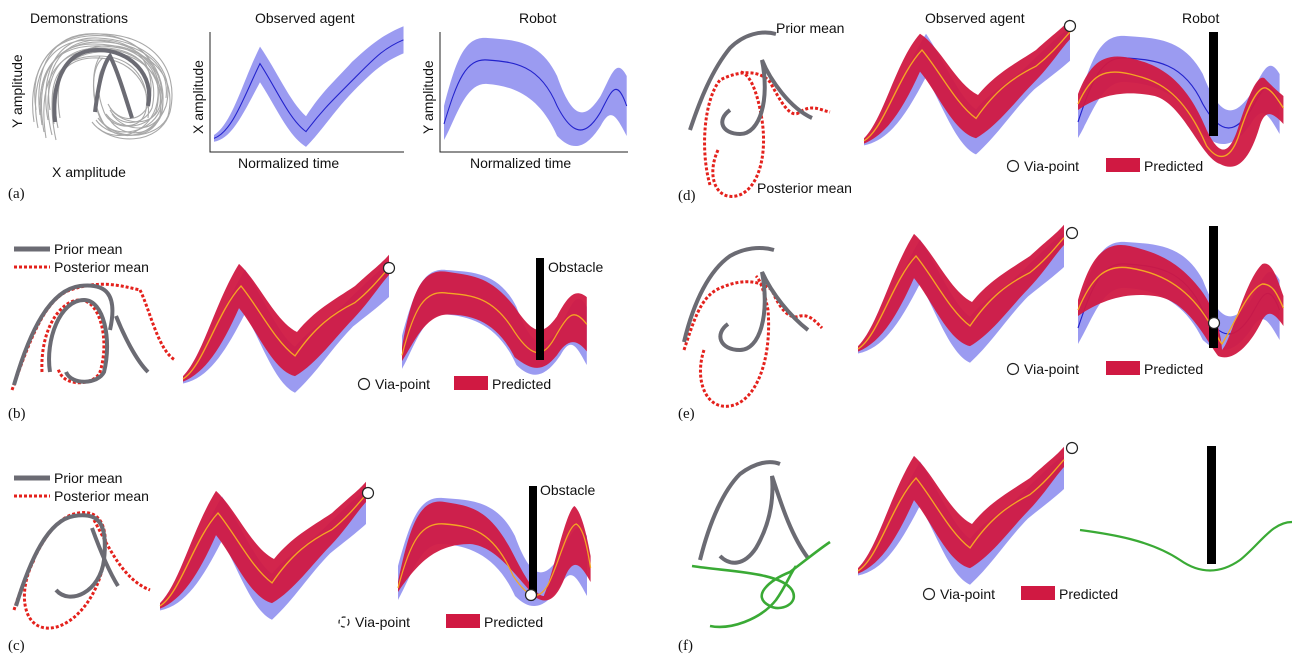 The width and height of the screenshot is (1295, 660). What do you see at coordinates (113, 85) in the screenshot?
I see `demonstrations-prior-loop` at bounding box center [113, 85].